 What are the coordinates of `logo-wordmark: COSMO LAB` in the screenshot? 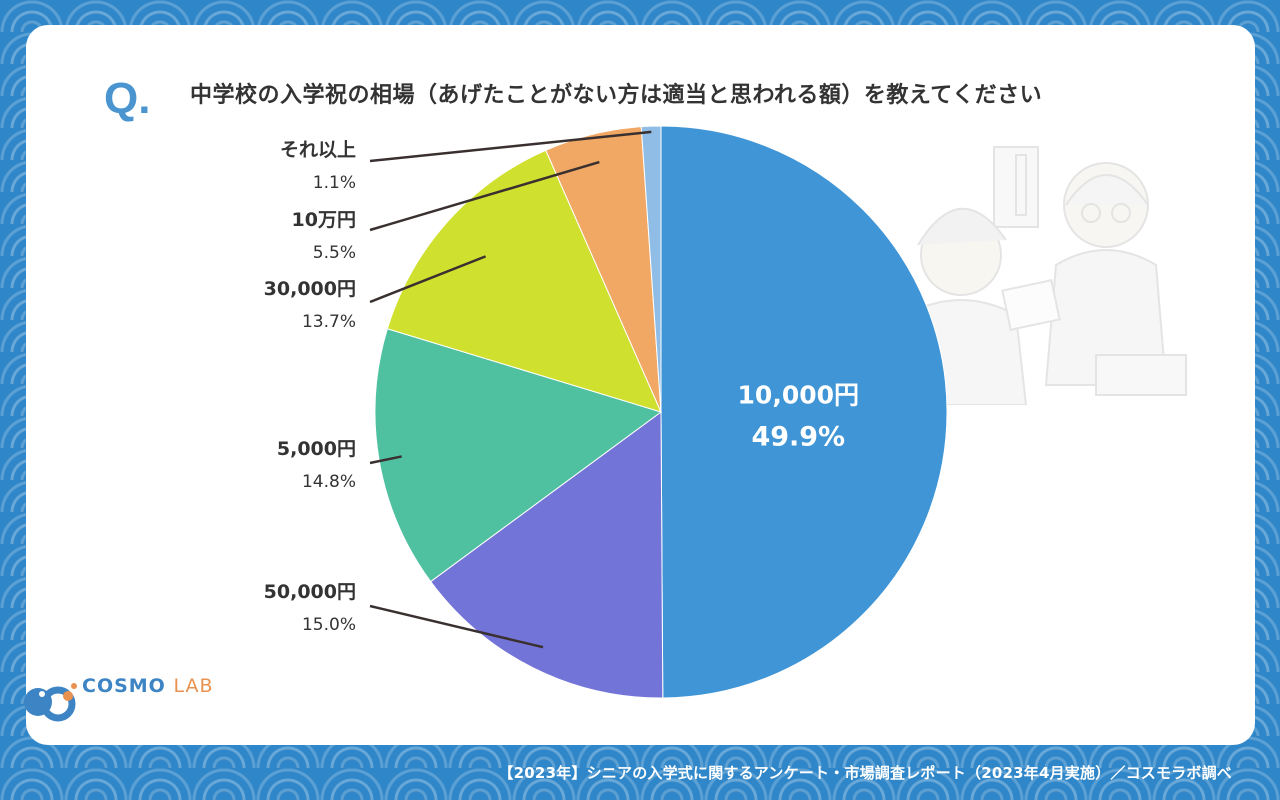 It's located at (148, 686).